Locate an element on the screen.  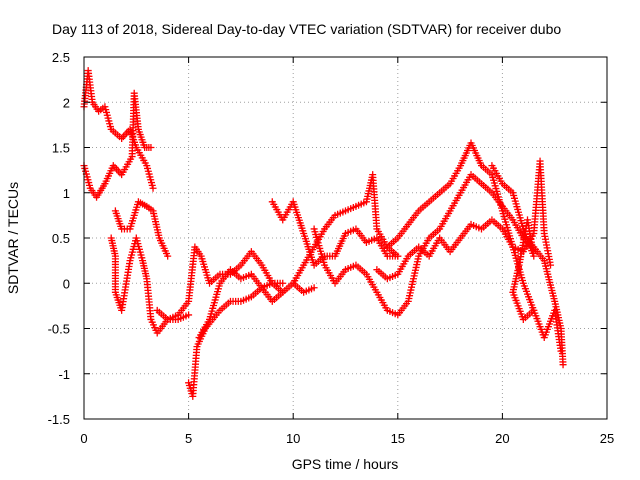
x-tick-label: 15 is located at coordinates (398, 438).